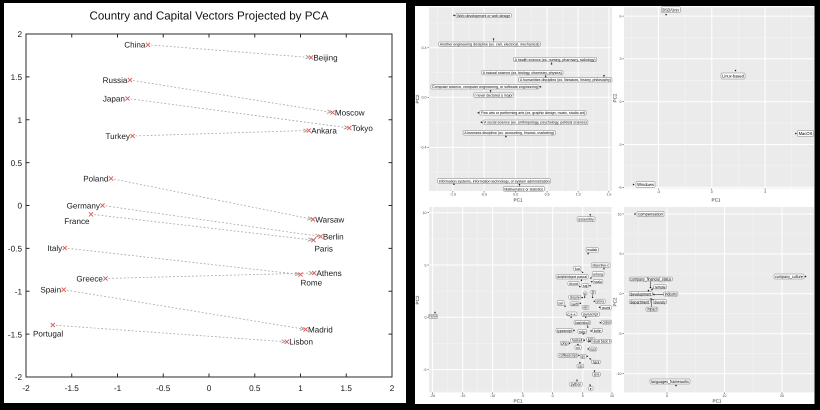 This screenshot has width=820, height=410. I want to click on svg-text: hack, so click(596, 362).